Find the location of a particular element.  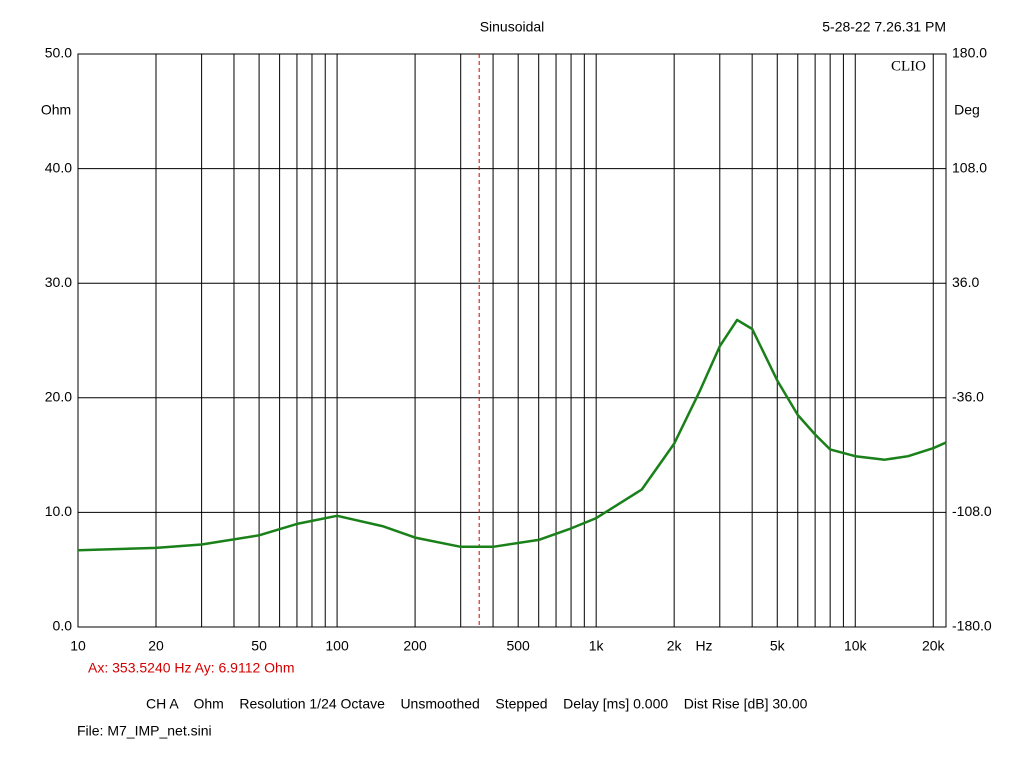

y-unit: Ohm is located at coordinates (56, 110).